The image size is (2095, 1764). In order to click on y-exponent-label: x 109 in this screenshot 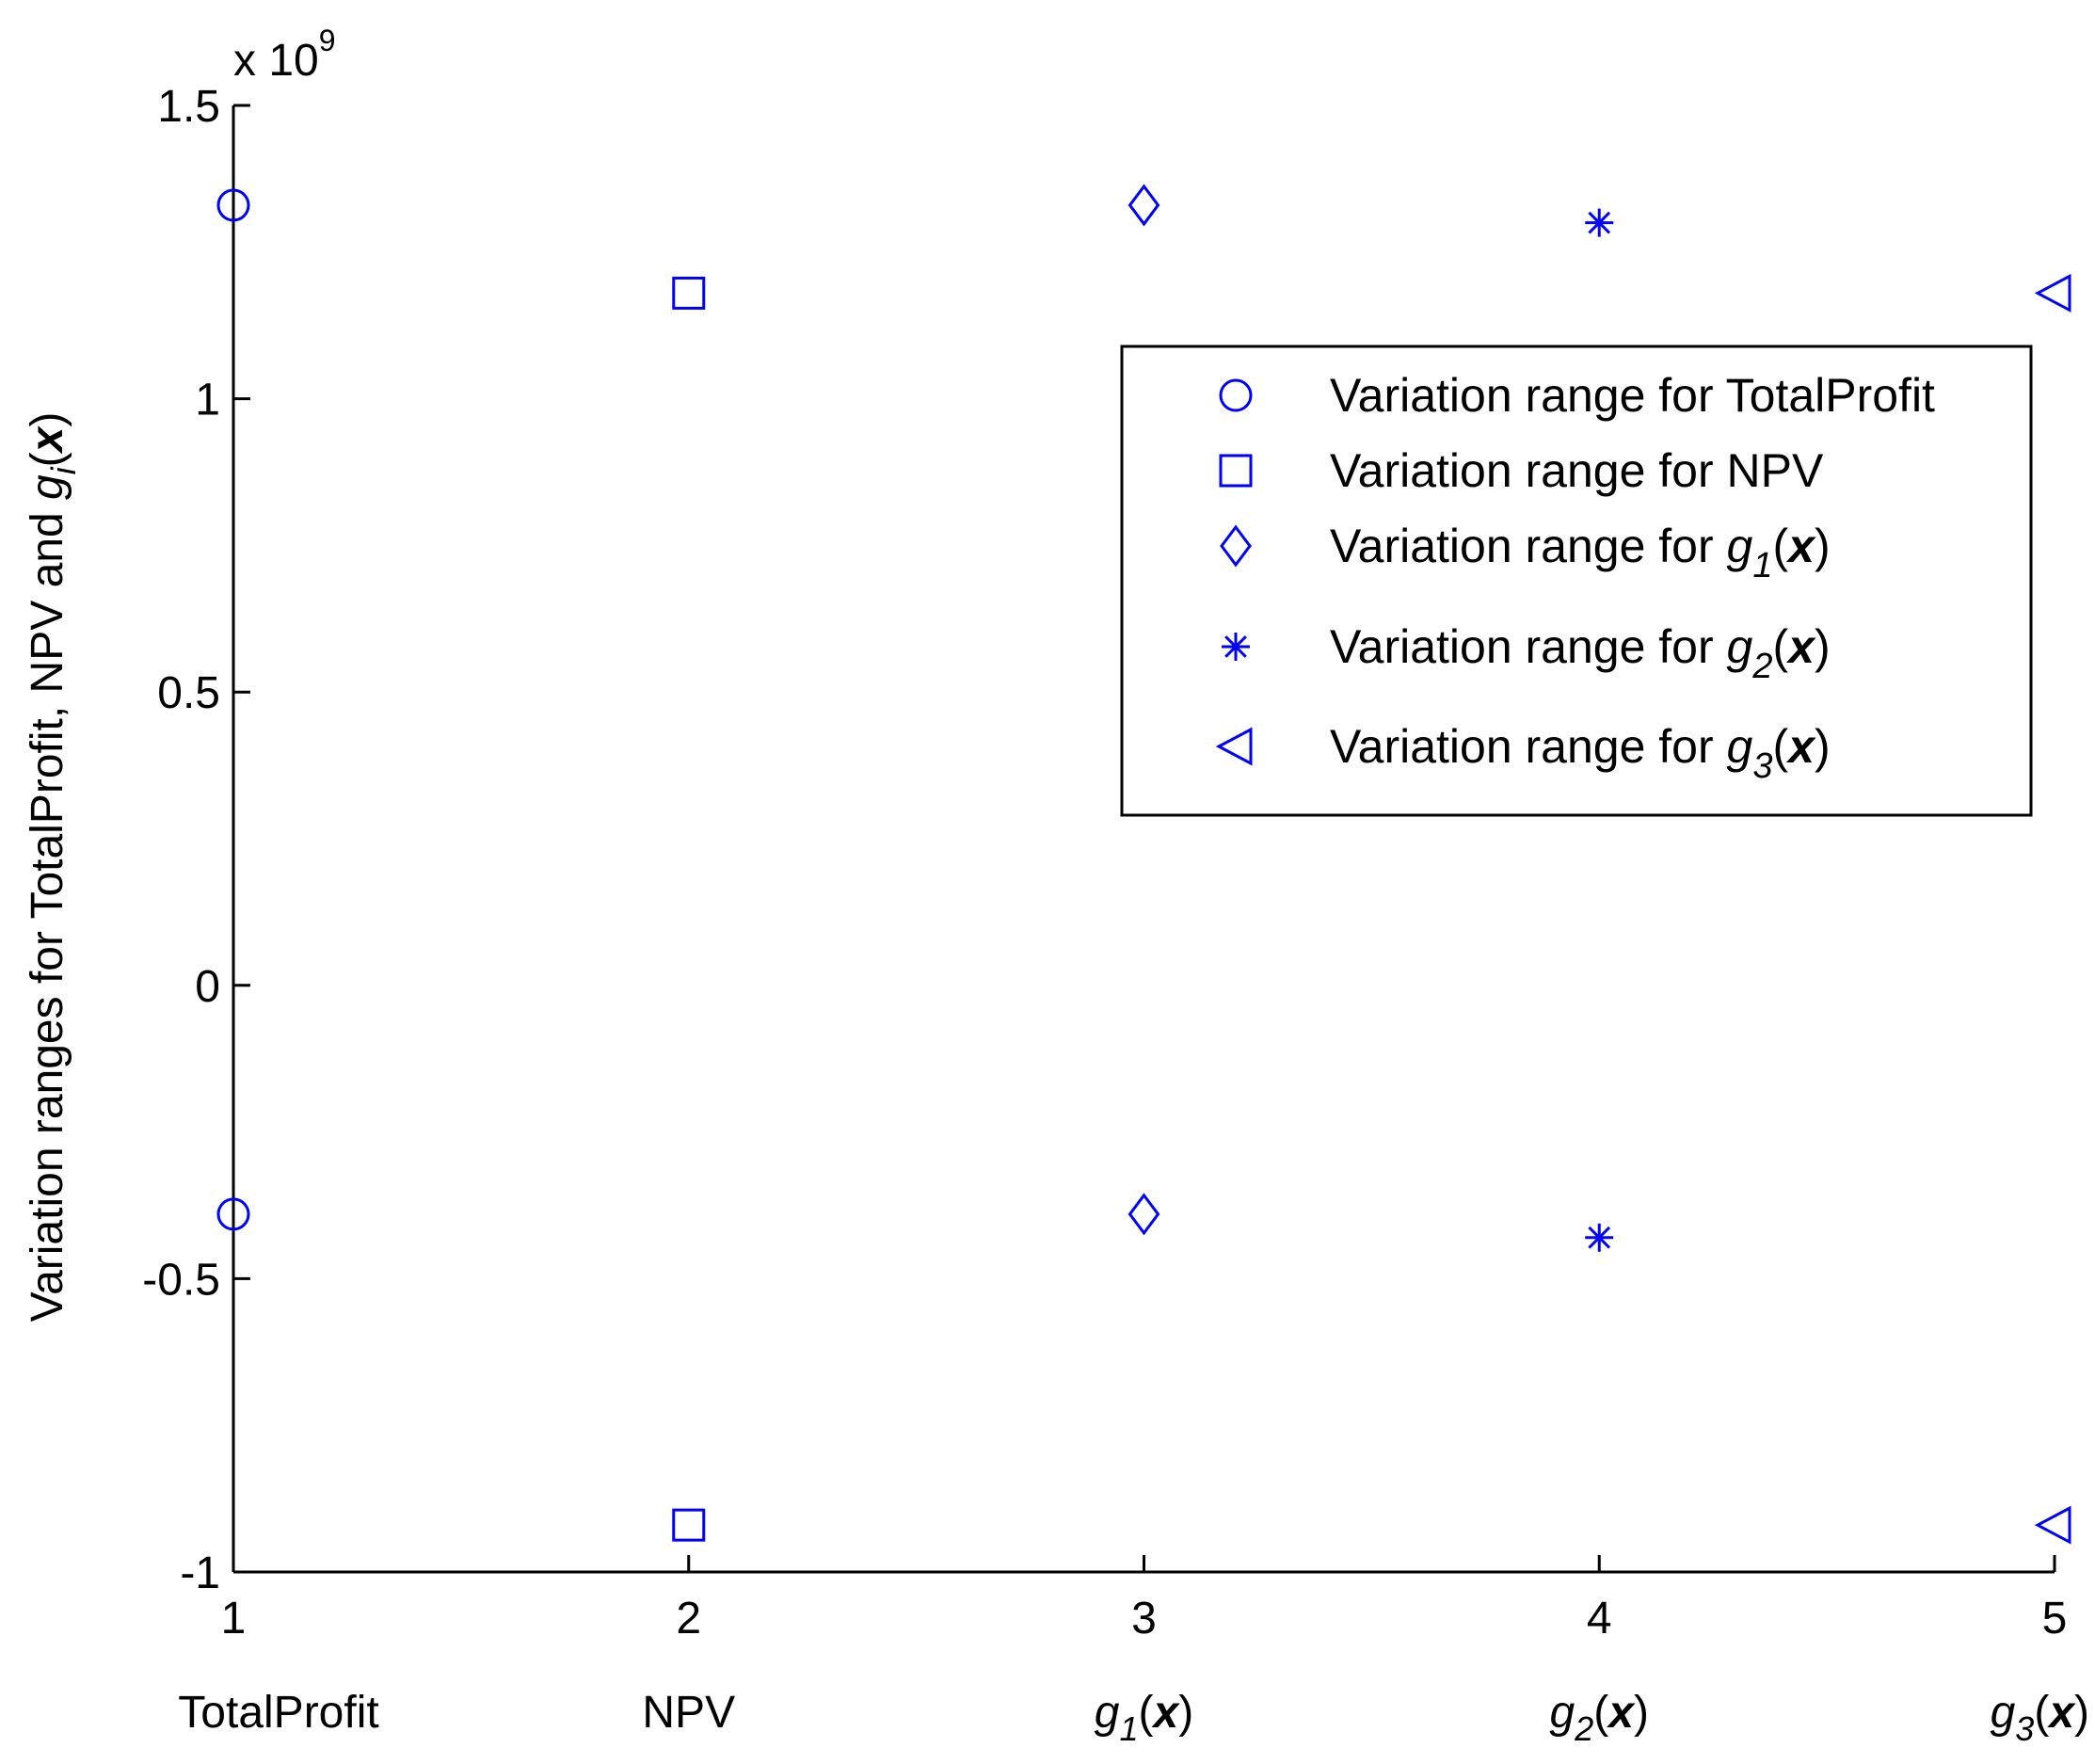, I will do `click(284, 55)`.